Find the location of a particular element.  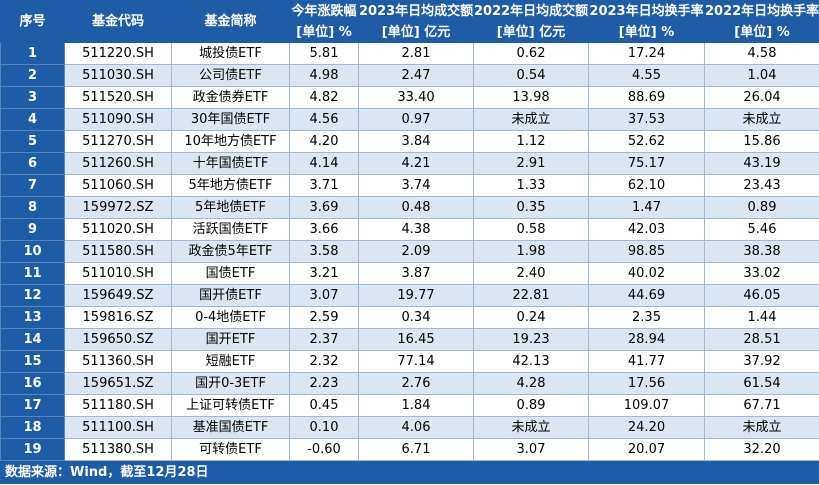

cell-2023-turnover-amount: 1.84 is located at coordinates (416, 405).